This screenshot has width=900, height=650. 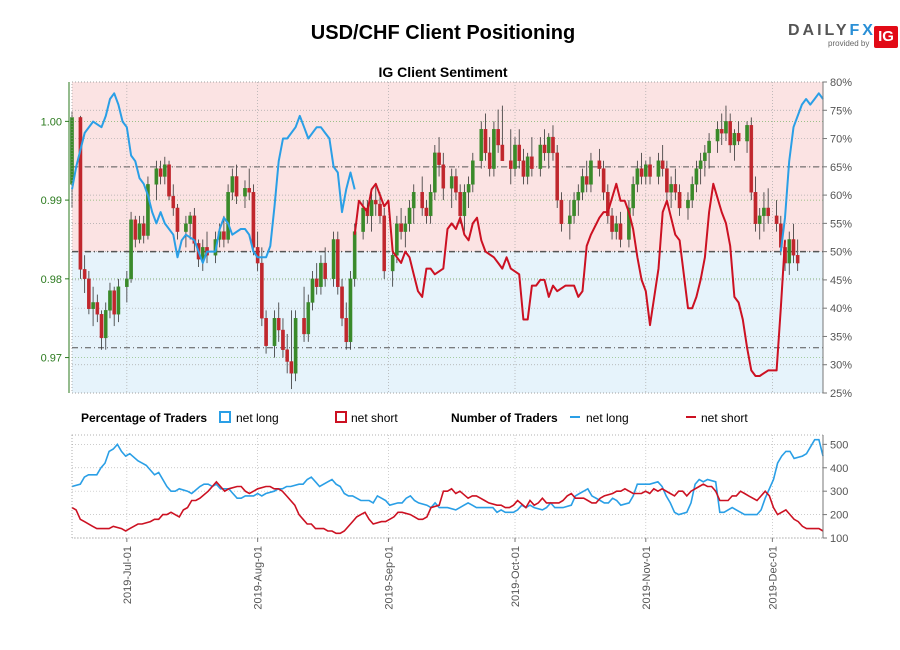 What do you see at coordinates (51, 280) in the screenshot?
I see `price-tick-label: 0.98` at bounding box center [51, 280].